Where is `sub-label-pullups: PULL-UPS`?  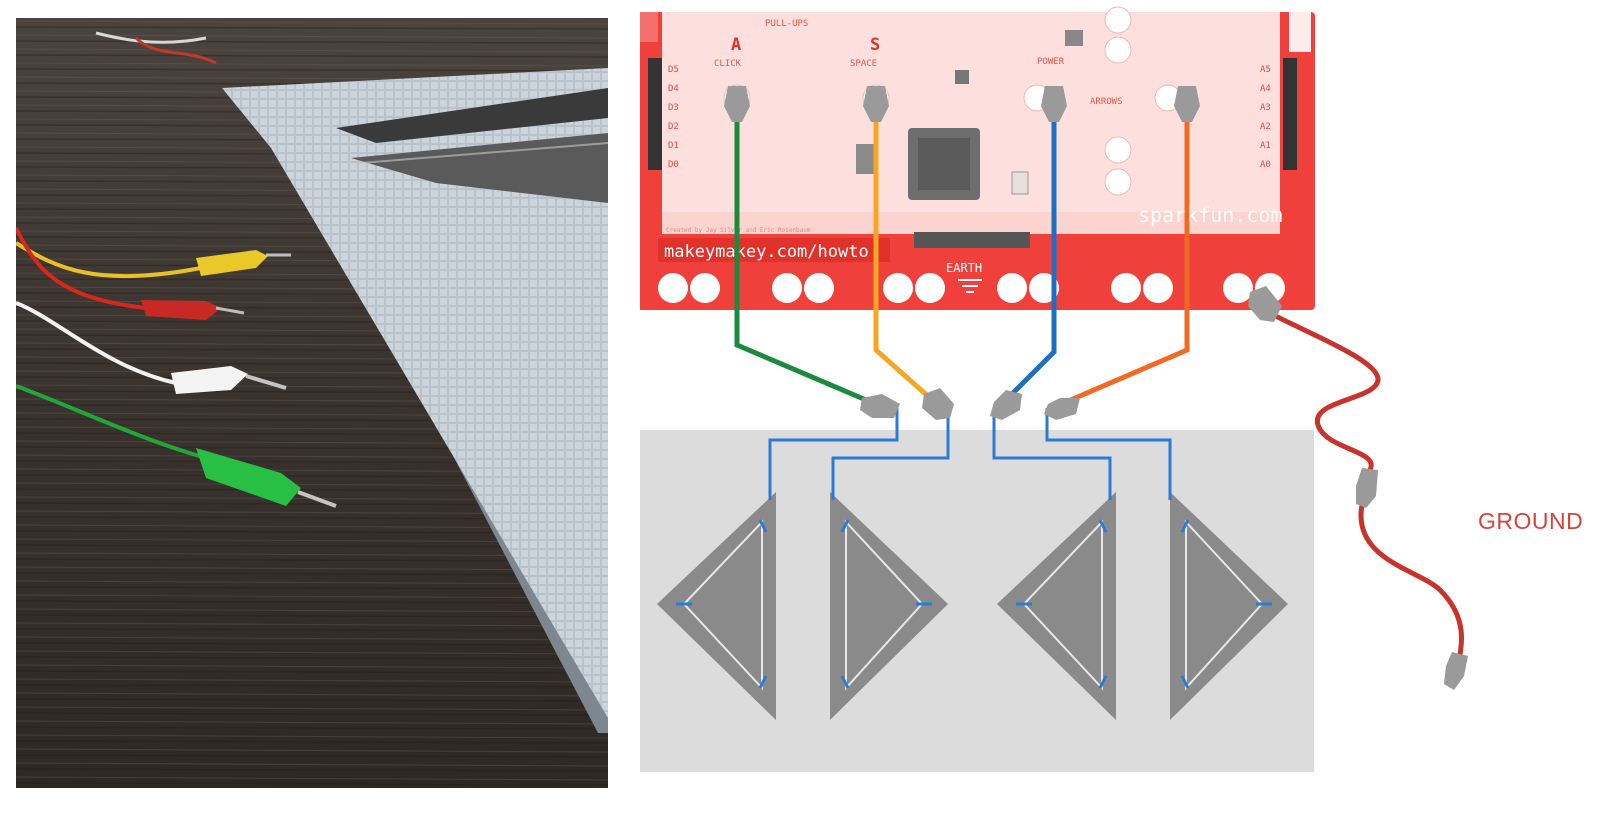
sub-label-pullups: PULL-UPS is located at coordinates (786, 24).